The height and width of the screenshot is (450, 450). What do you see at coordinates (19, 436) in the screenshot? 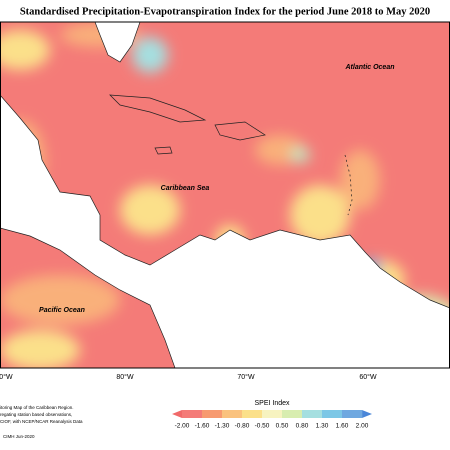
I see `credit: CIMH Jun-2020` at bounding box center [19, 436].